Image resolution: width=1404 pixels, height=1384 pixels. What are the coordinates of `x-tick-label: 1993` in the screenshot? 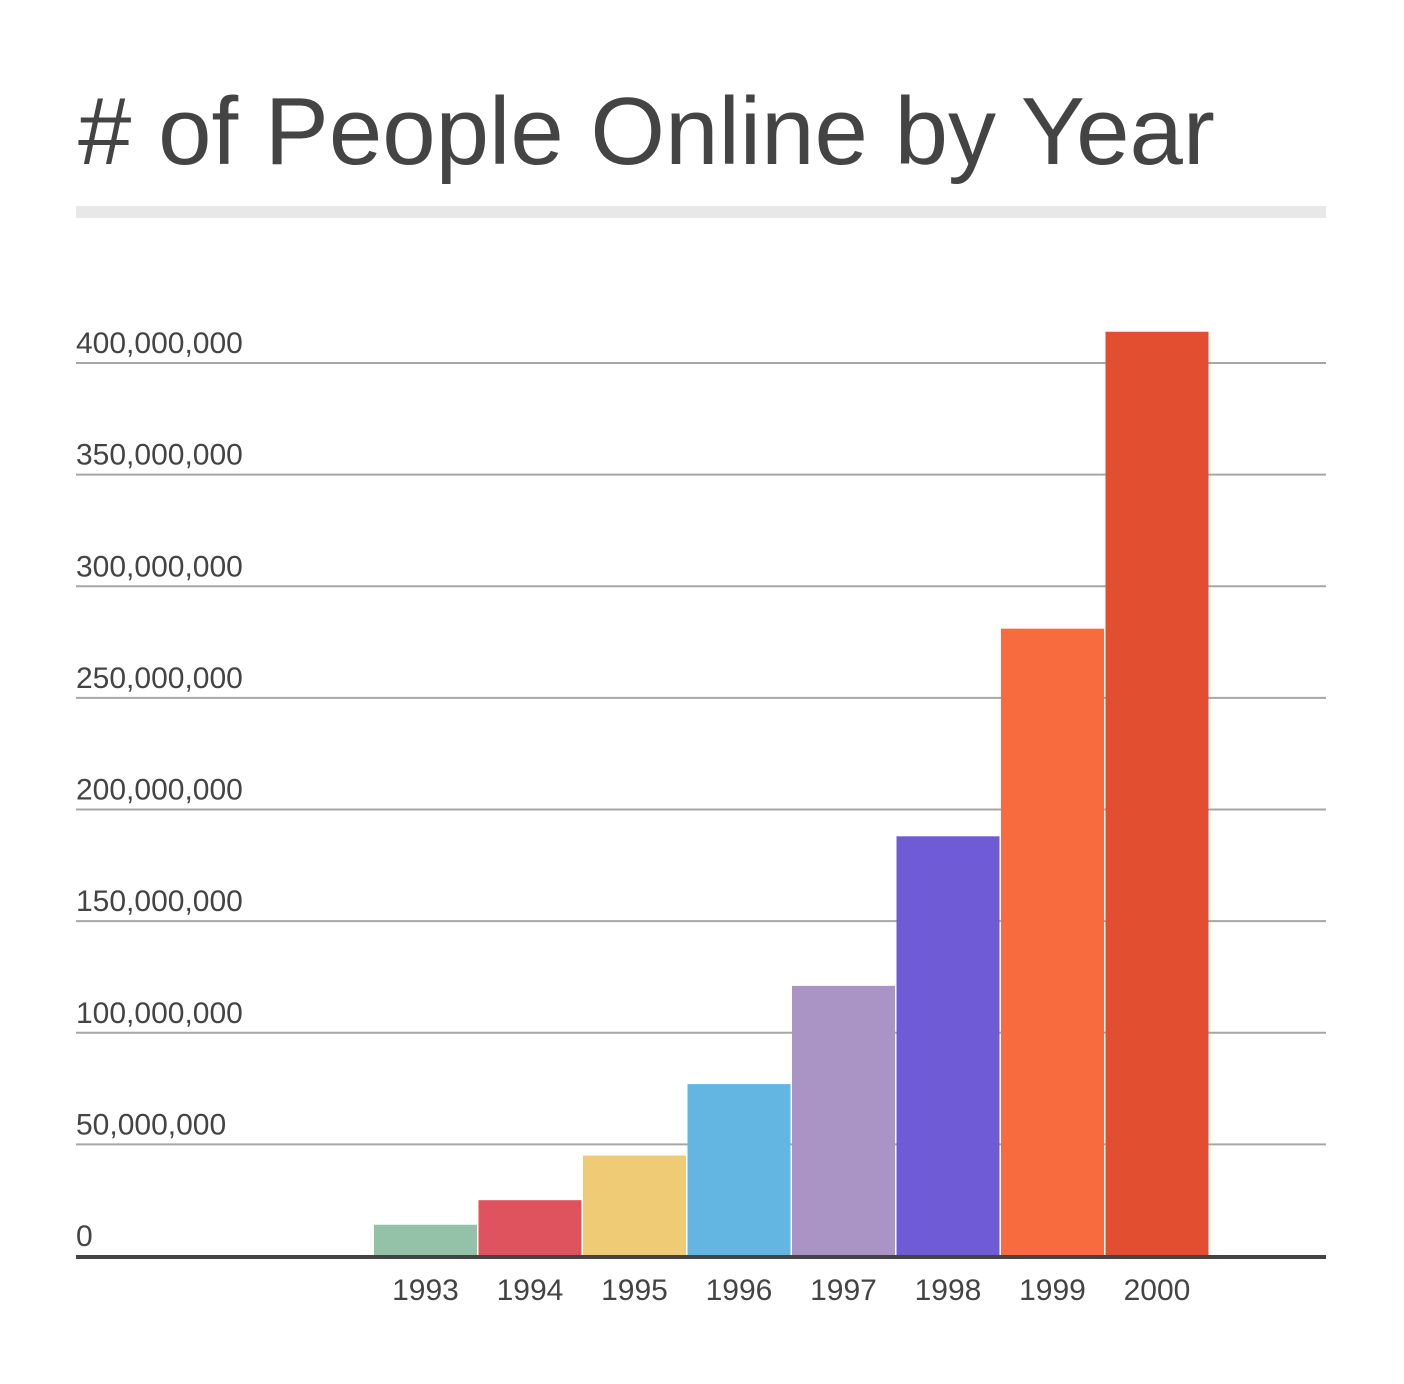 It's located at (425, 1290).